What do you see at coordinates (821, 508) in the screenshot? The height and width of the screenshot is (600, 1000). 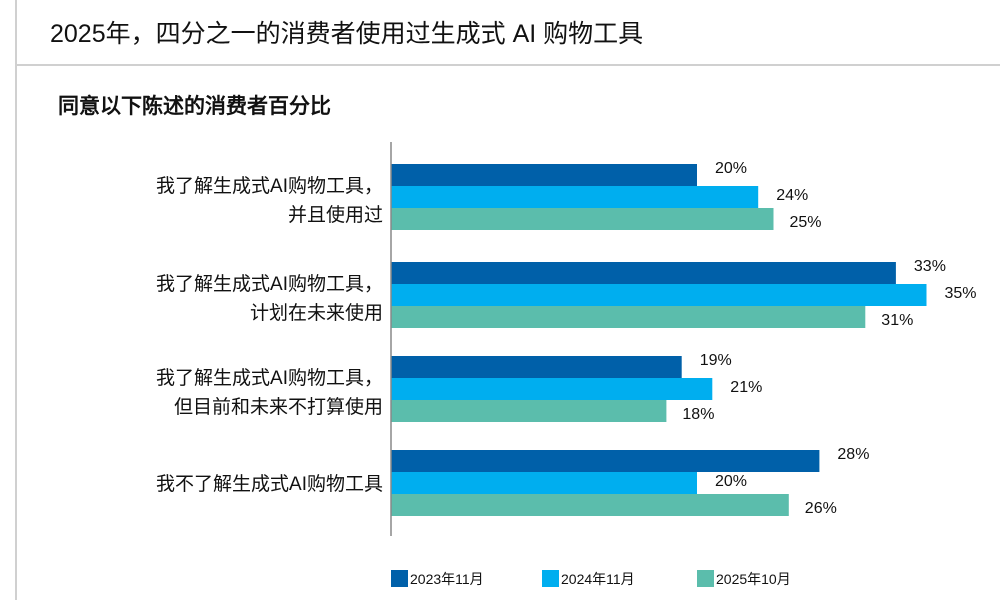 I see `data-label: 26%` at bounding box center [821, 508].